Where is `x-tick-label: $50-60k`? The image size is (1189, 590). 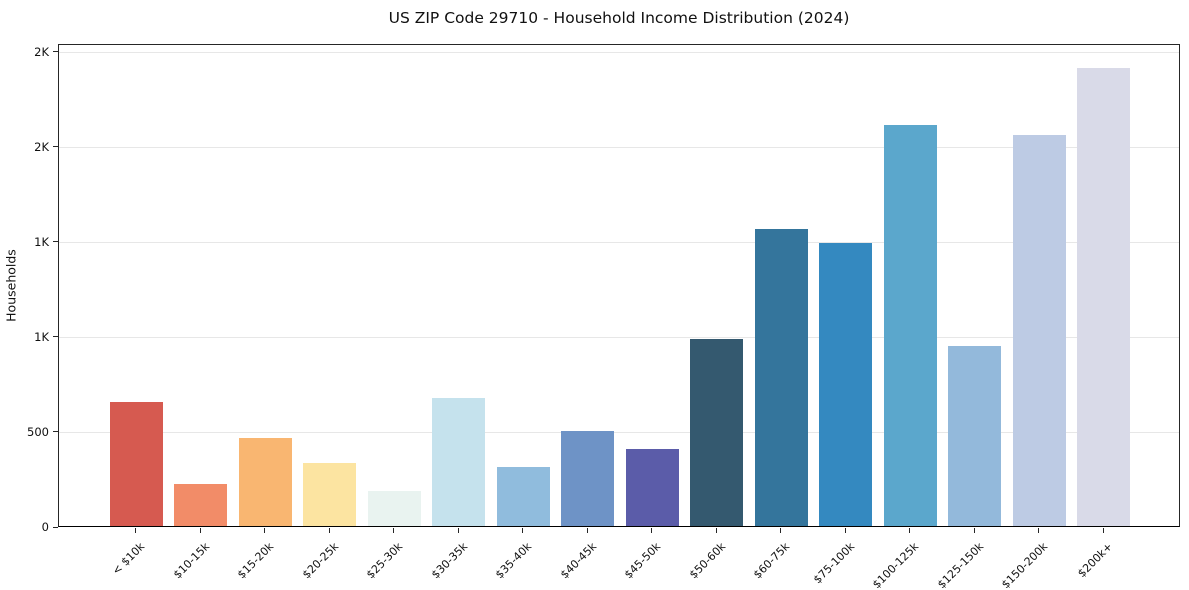 x-tick-label: $50-60k is located at coordinates (707, 561).